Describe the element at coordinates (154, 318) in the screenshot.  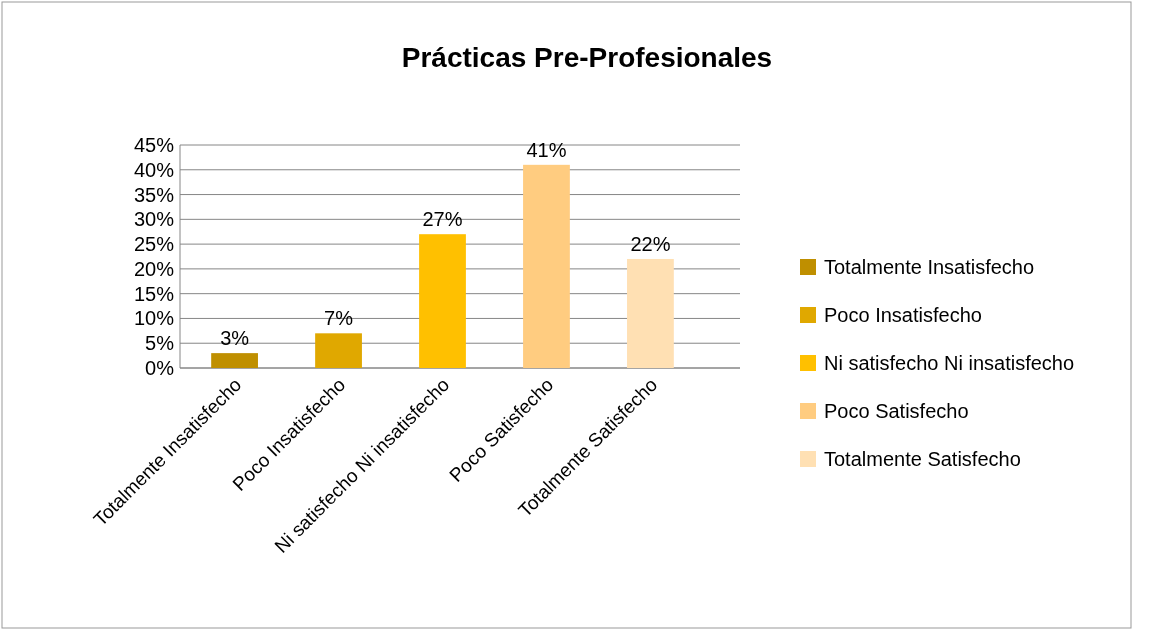
I see `y-tick-label: 10%` at that location.